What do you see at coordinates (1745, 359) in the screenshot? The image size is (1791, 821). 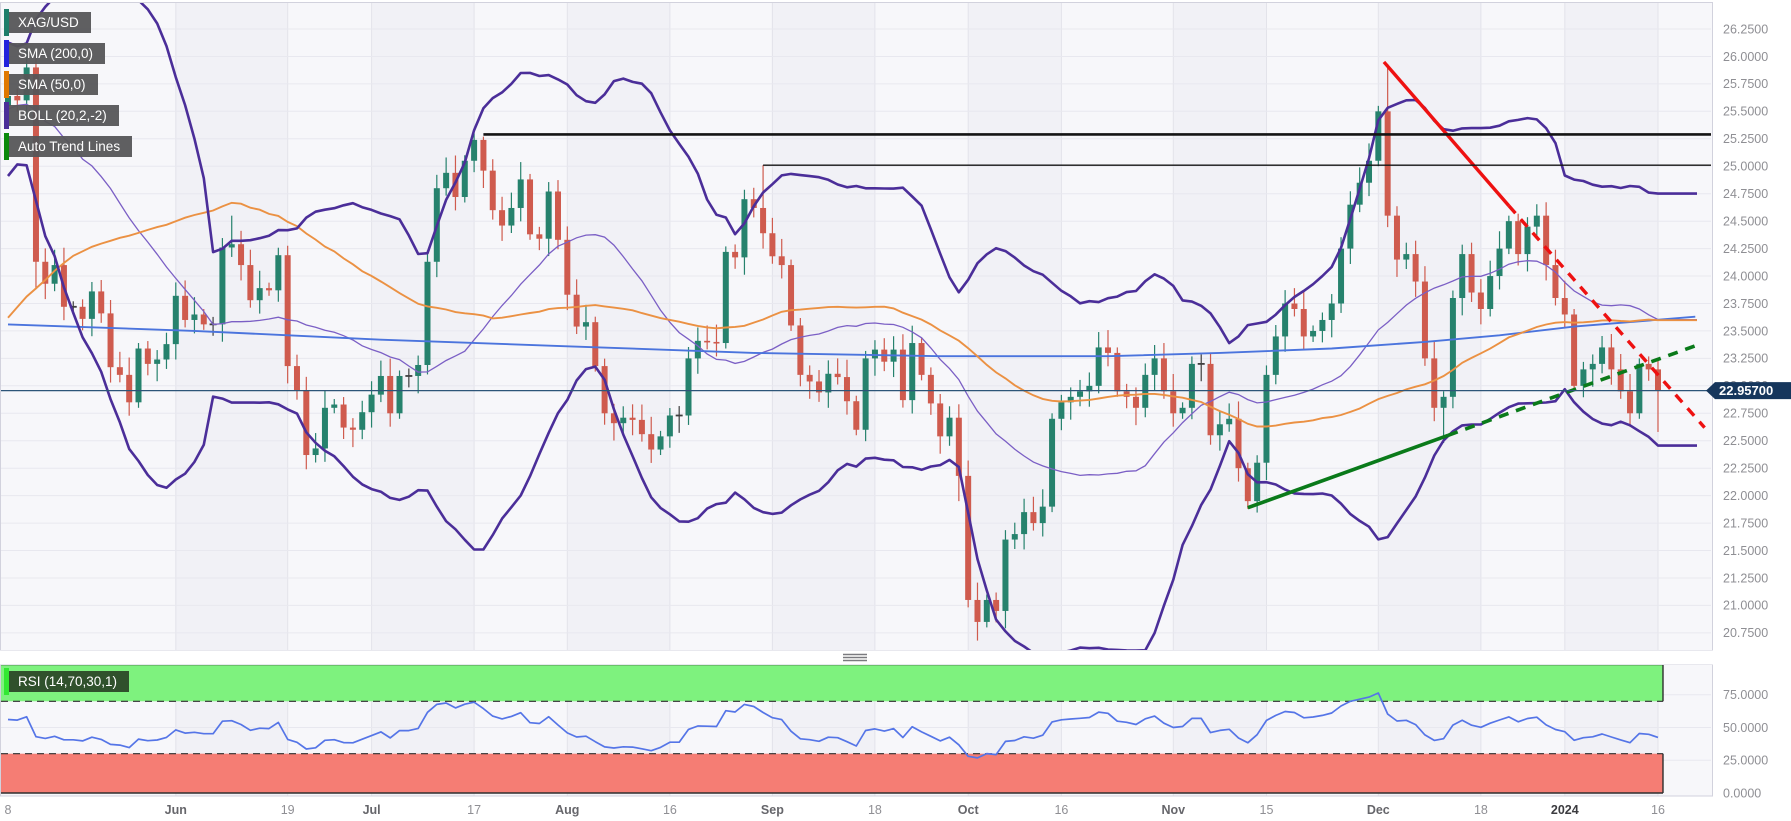 I see `svg-text: 23.2500` at bounding box center [1745, 359].